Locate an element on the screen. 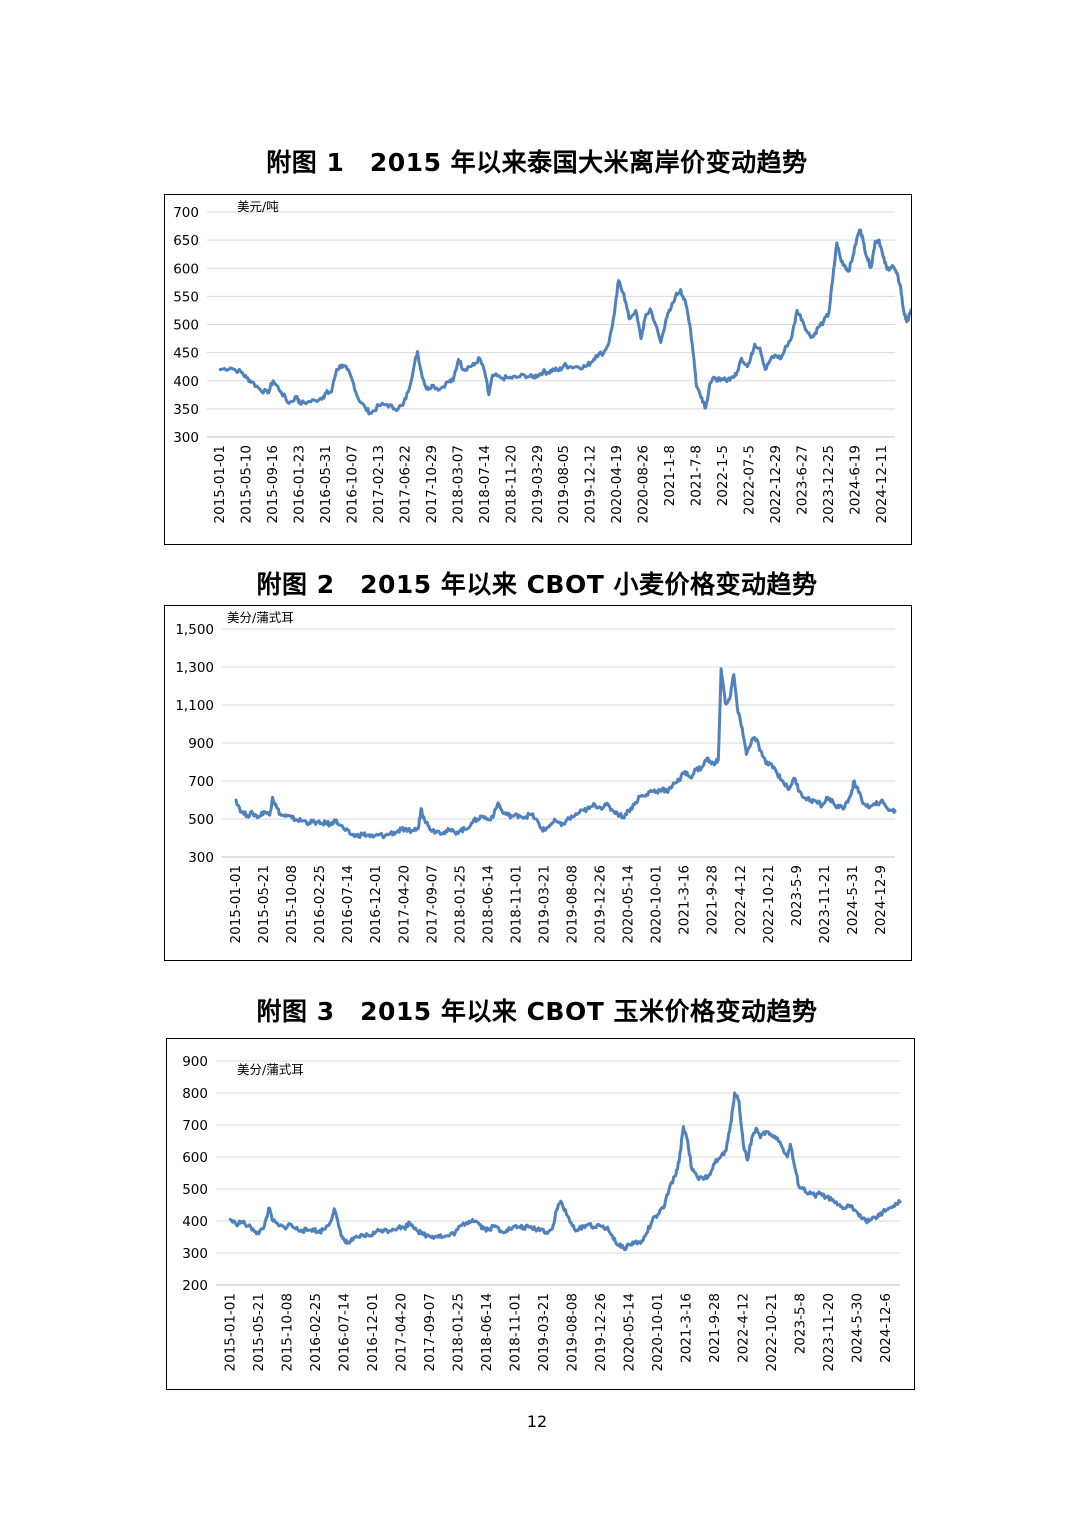 The image size is (1074, 1520). gridlines is located at coordinates (551, 324).